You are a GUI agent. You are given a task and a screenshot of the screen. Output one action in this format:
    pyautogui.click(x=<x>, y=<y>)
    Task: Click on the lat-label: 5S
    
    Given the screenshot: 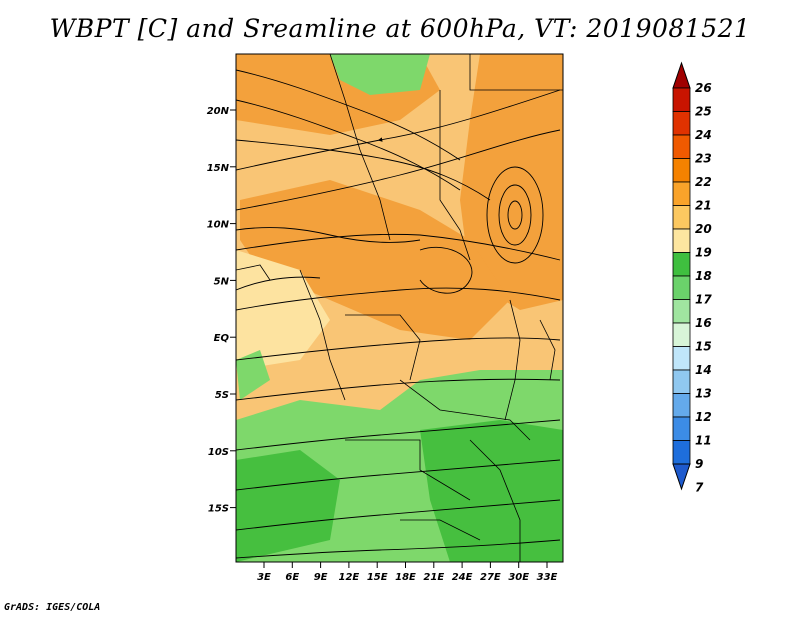 What is the action you would take?
    pyautogui.click(x=222, y=395)
    